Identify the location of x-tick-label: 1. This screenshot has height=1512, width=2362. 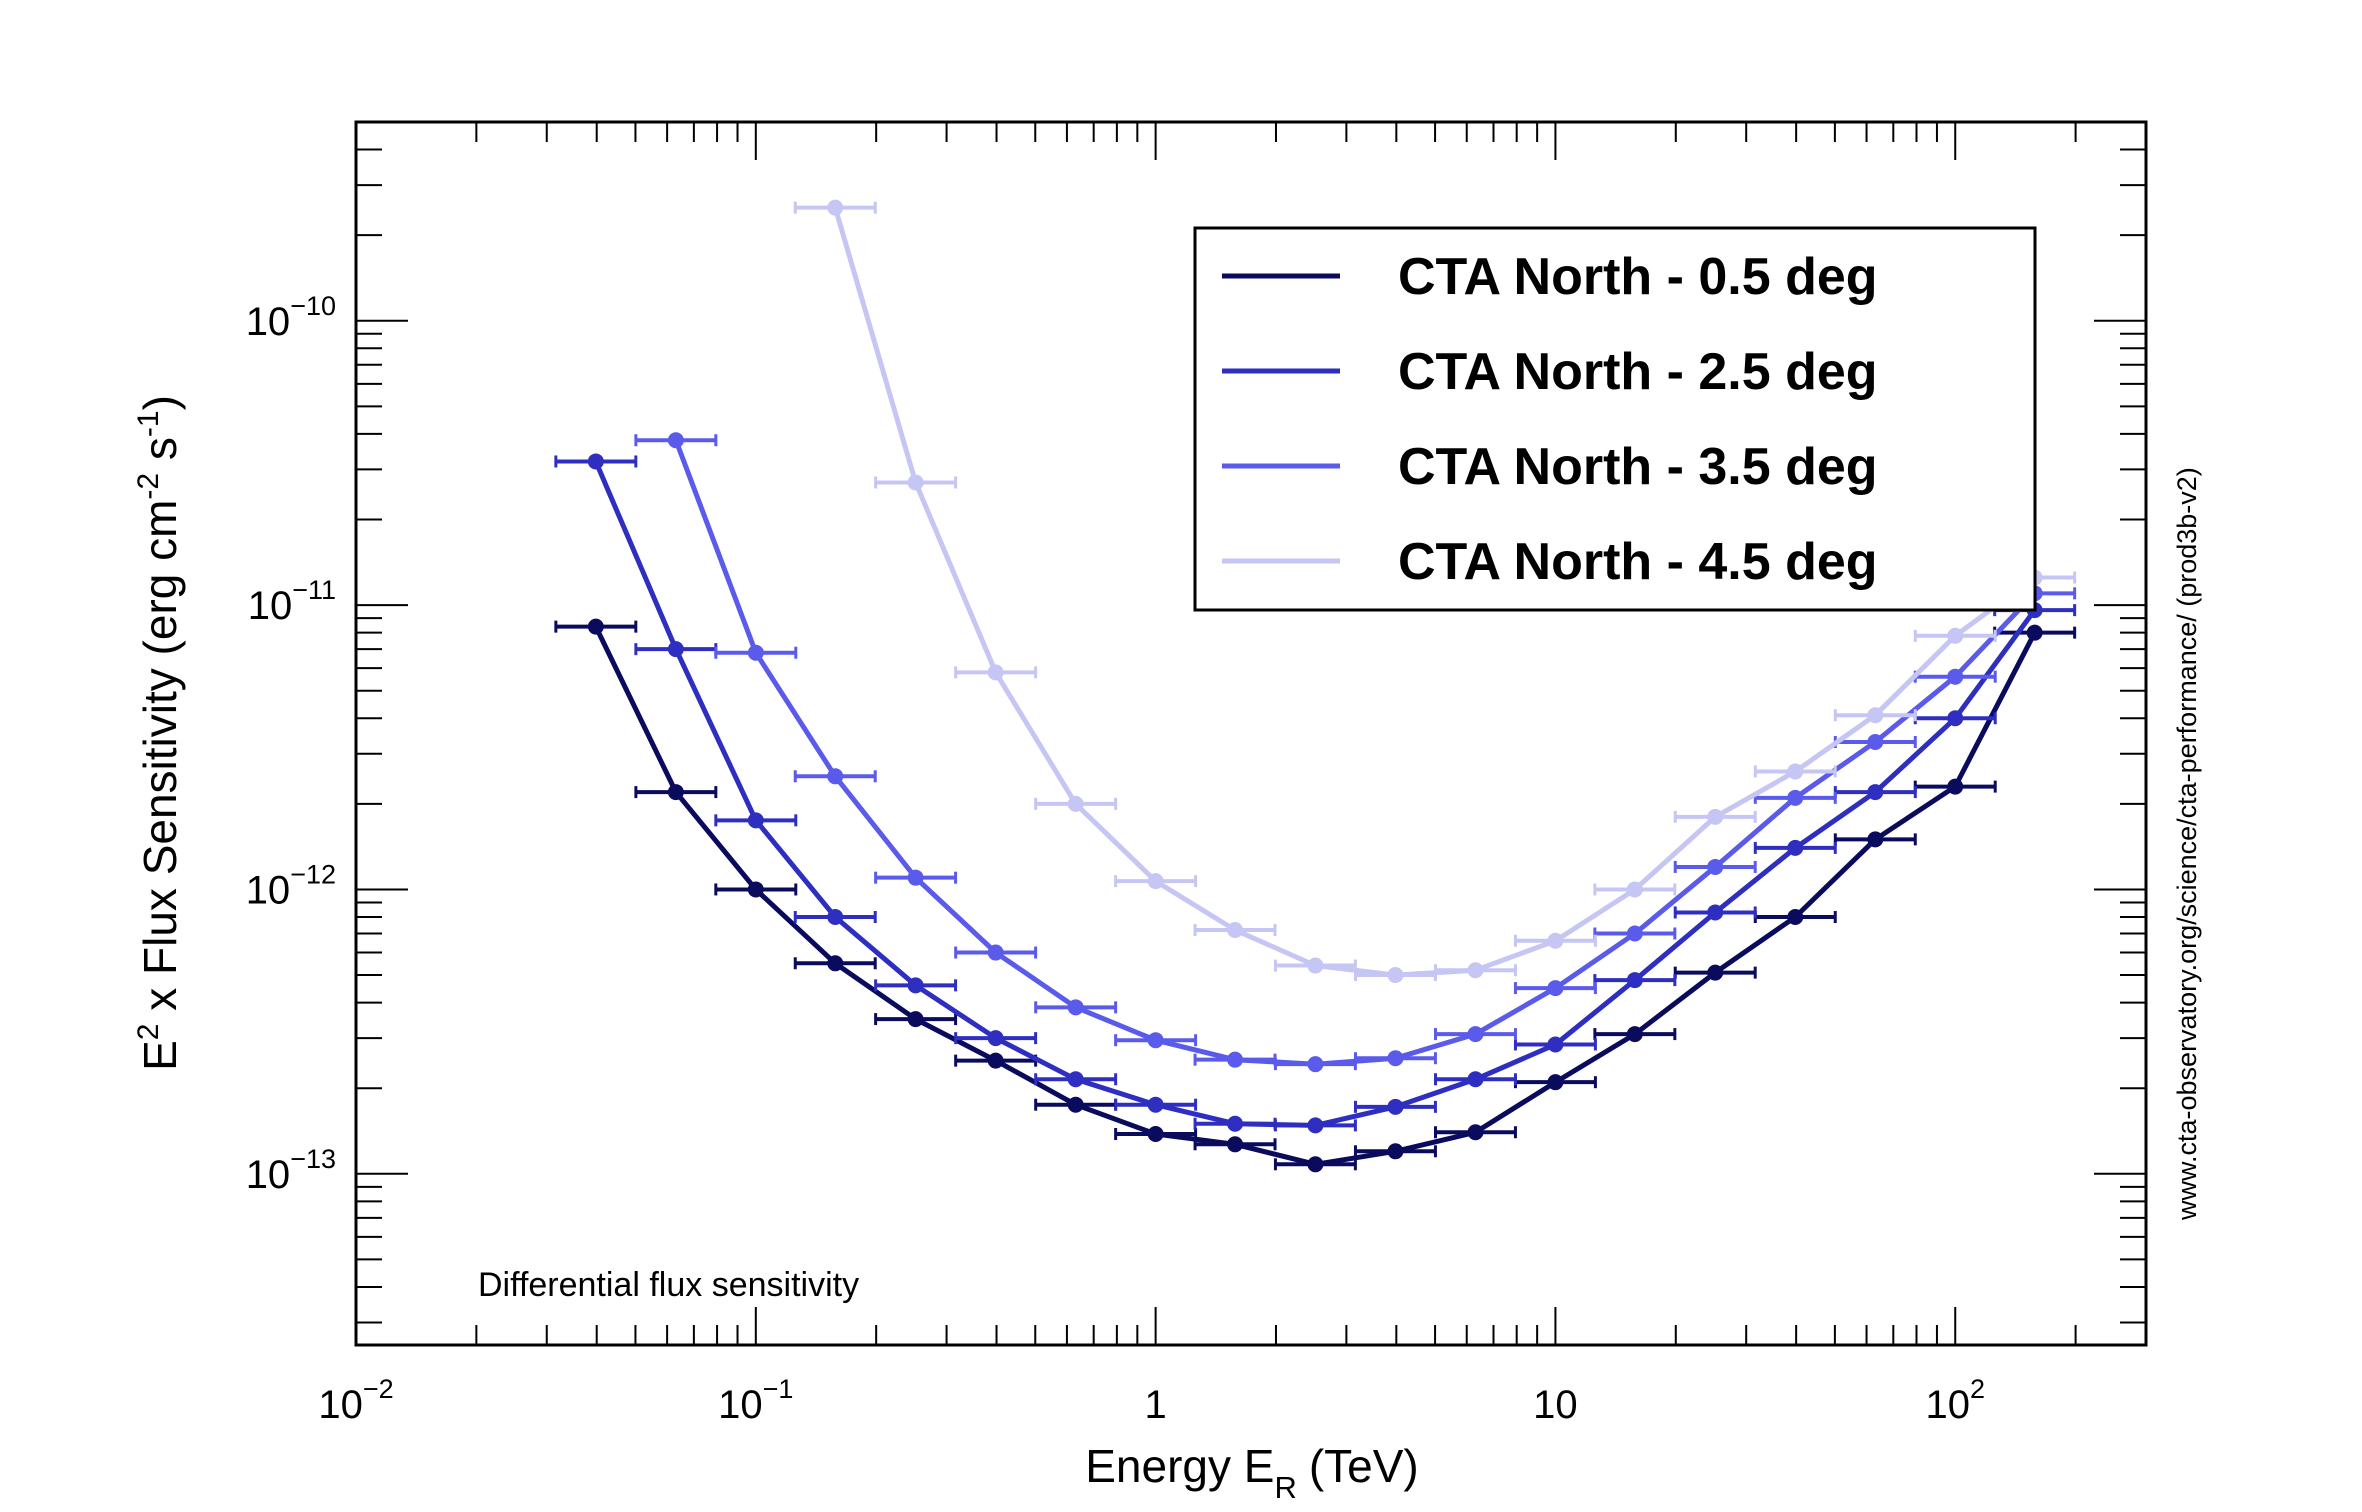
(1155, 1405).